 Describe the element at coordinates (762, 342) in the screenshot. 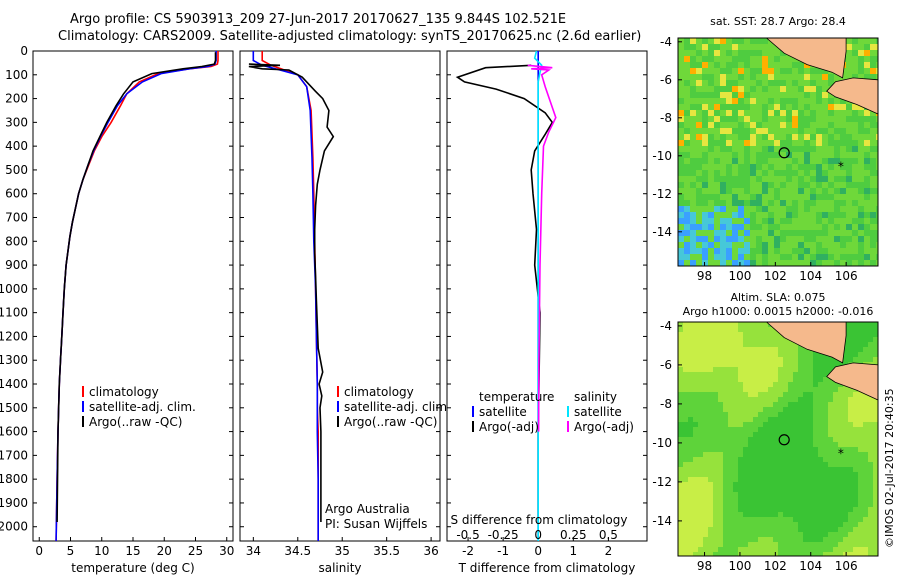

I see `land-mass` at that location.